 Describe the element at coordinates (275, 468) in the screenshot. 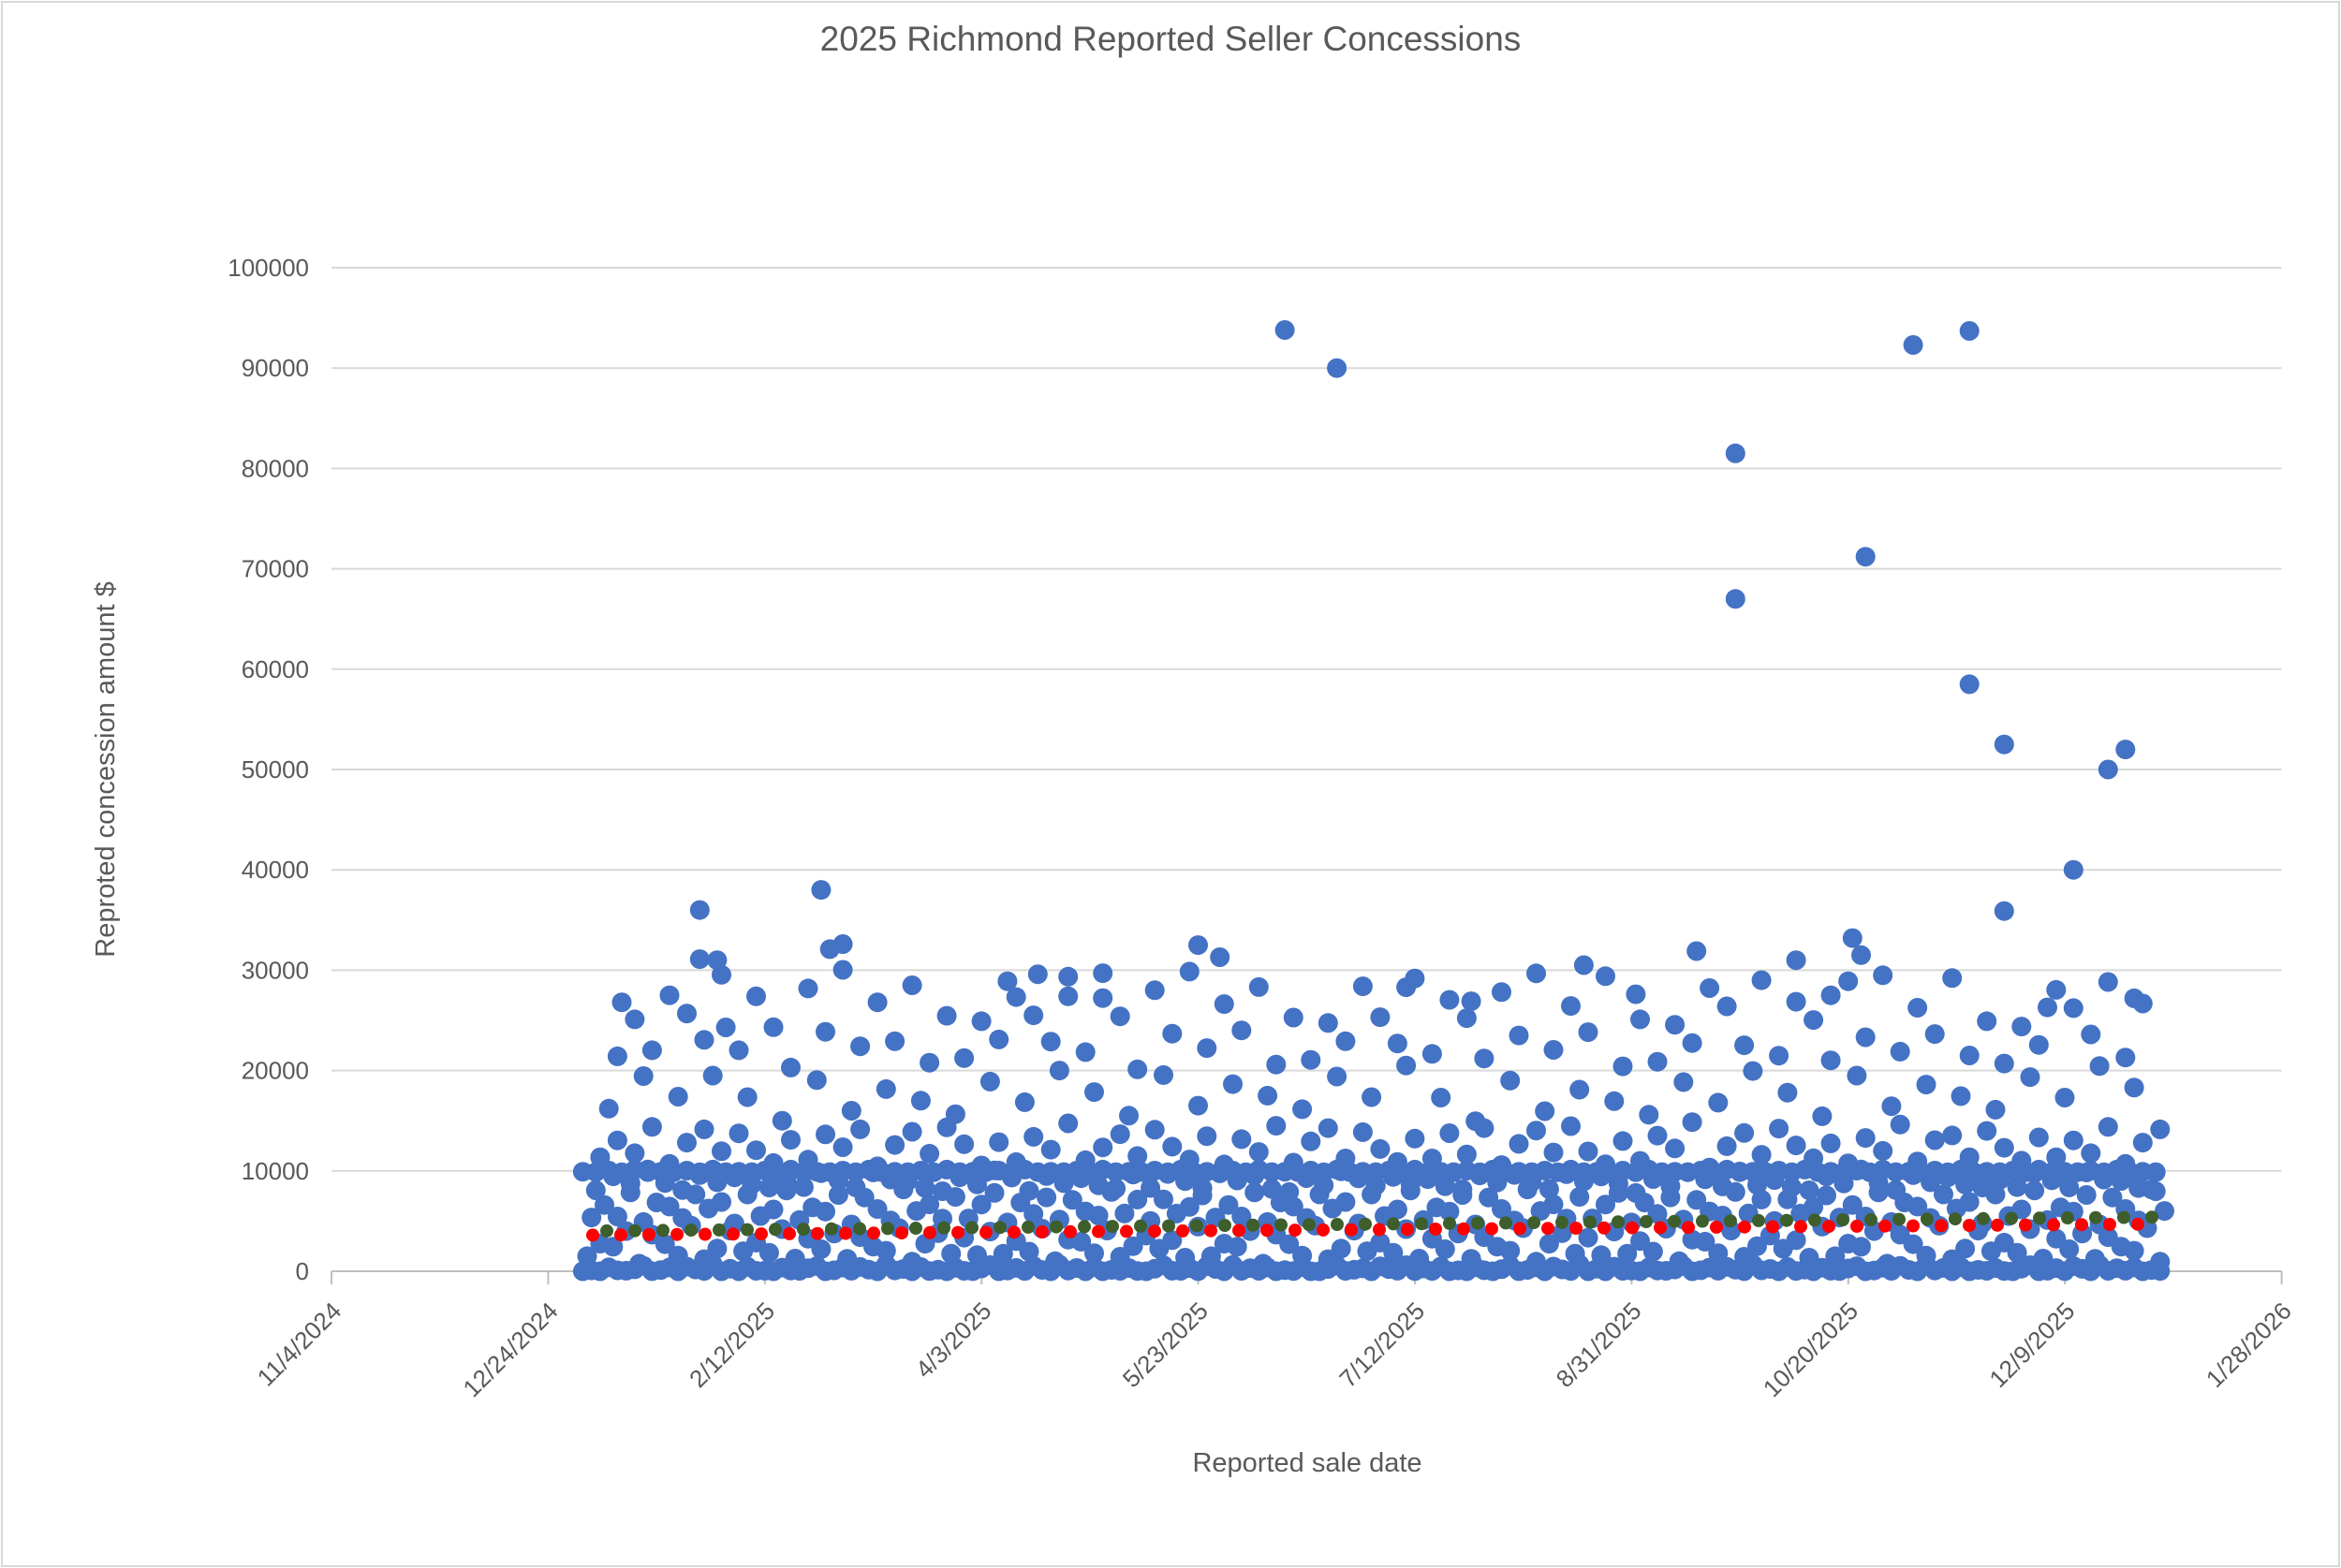

I see `y-tick-label: 80000` at that location.